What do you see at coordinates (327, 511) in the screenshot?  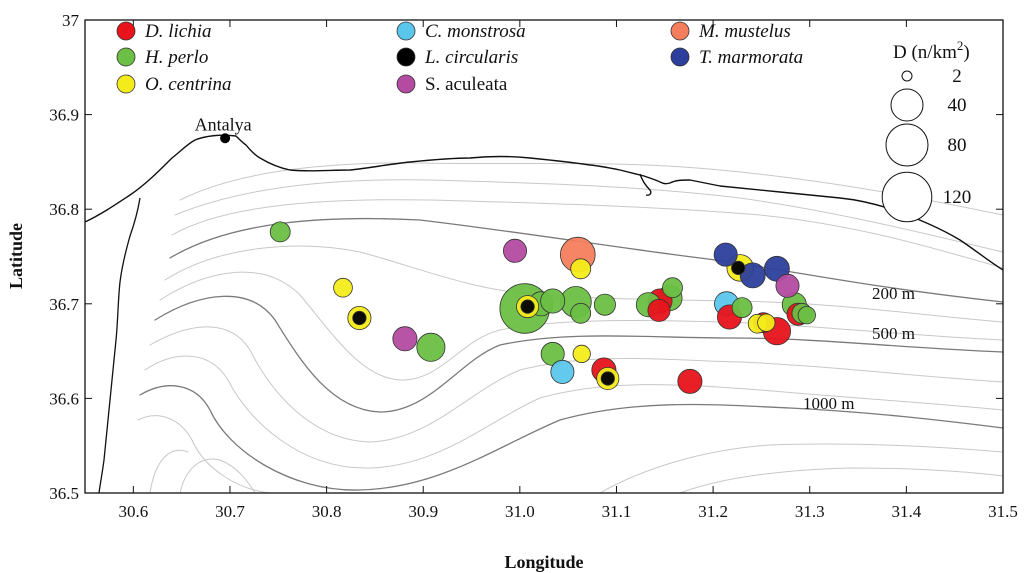 I see `x-tick-label-2: 30.8` at bounding box center [327, 511].